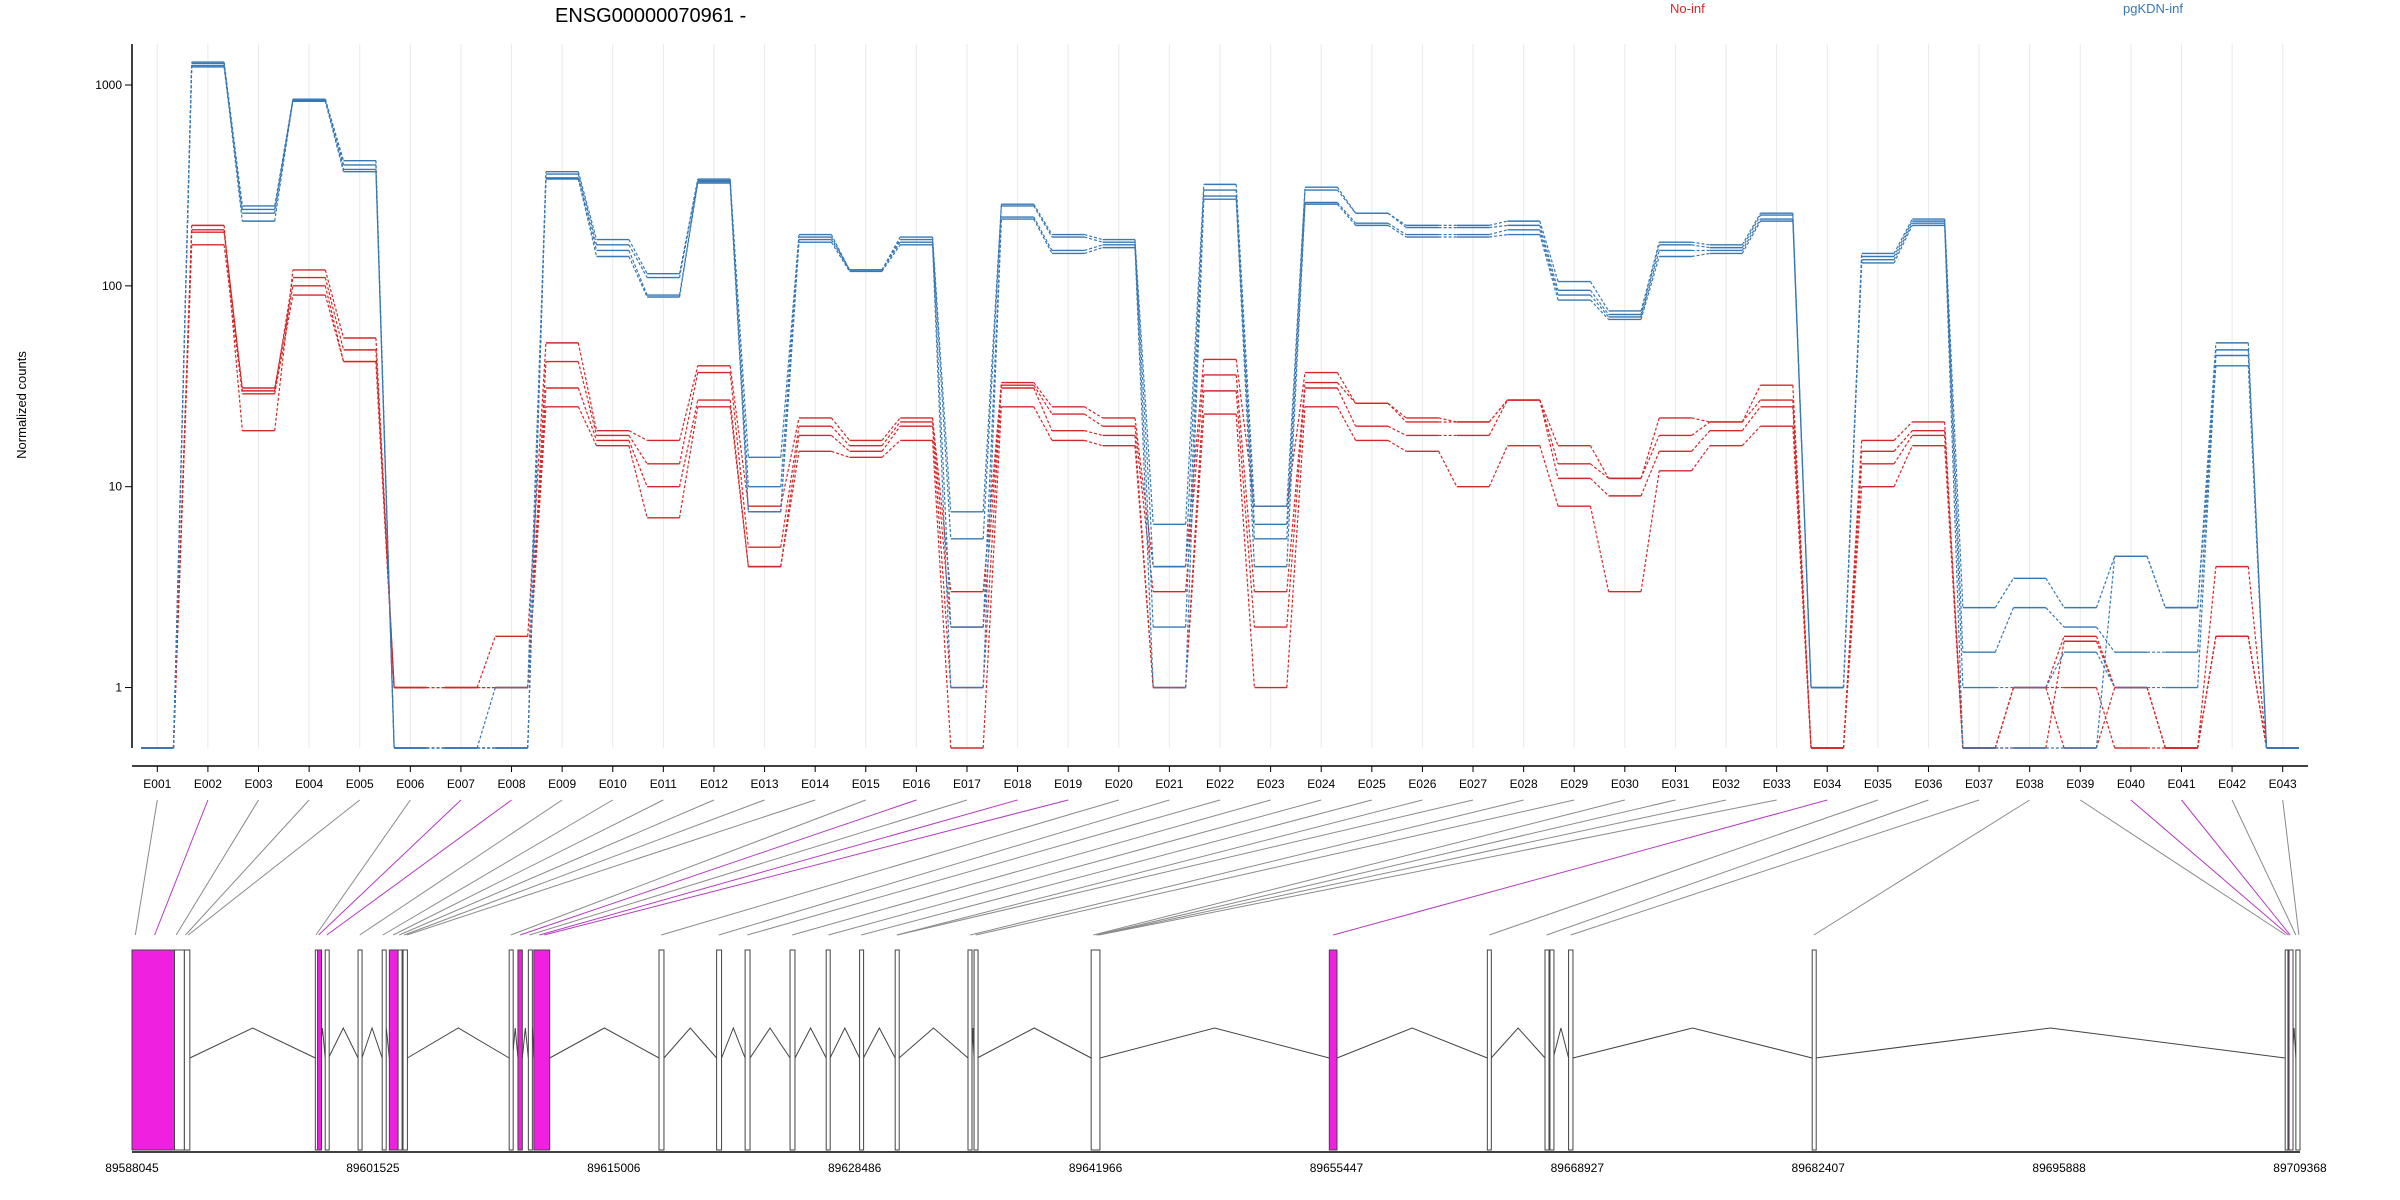 Image resolution: width=2400 pixels, height=1200 pixels. Describe the element at coordinates (258, 784) in the screenshot. I see `x-tick-label: E003` at that location.